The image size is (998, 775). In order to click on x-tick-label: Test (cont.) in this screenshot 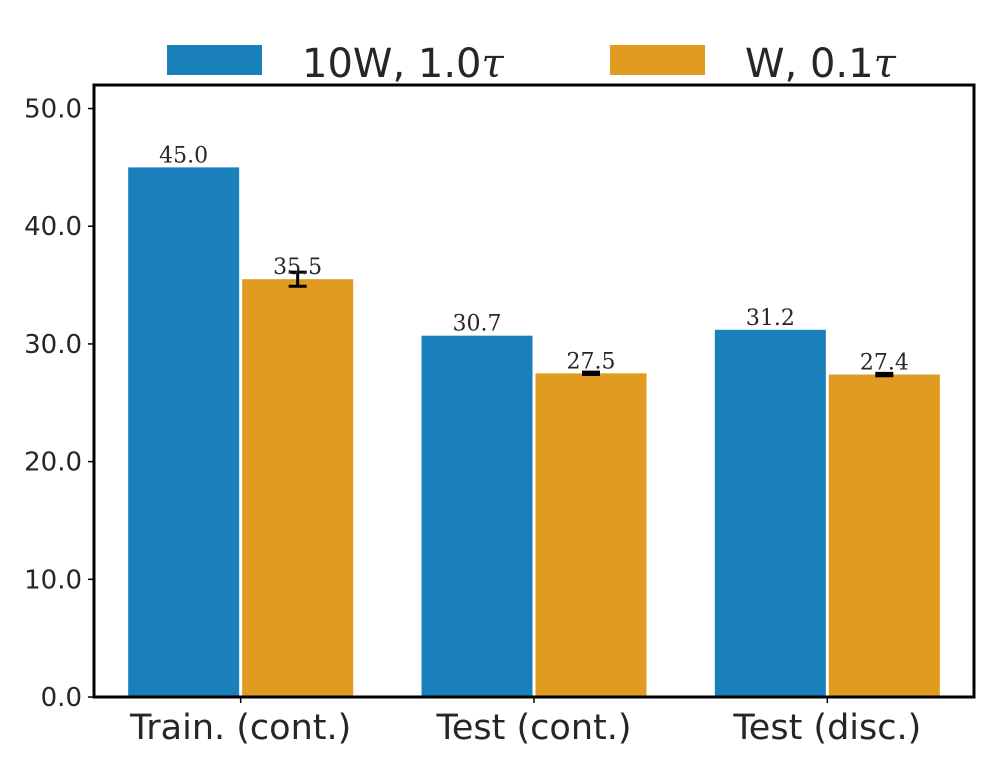, I will do `click(533, 728)`.